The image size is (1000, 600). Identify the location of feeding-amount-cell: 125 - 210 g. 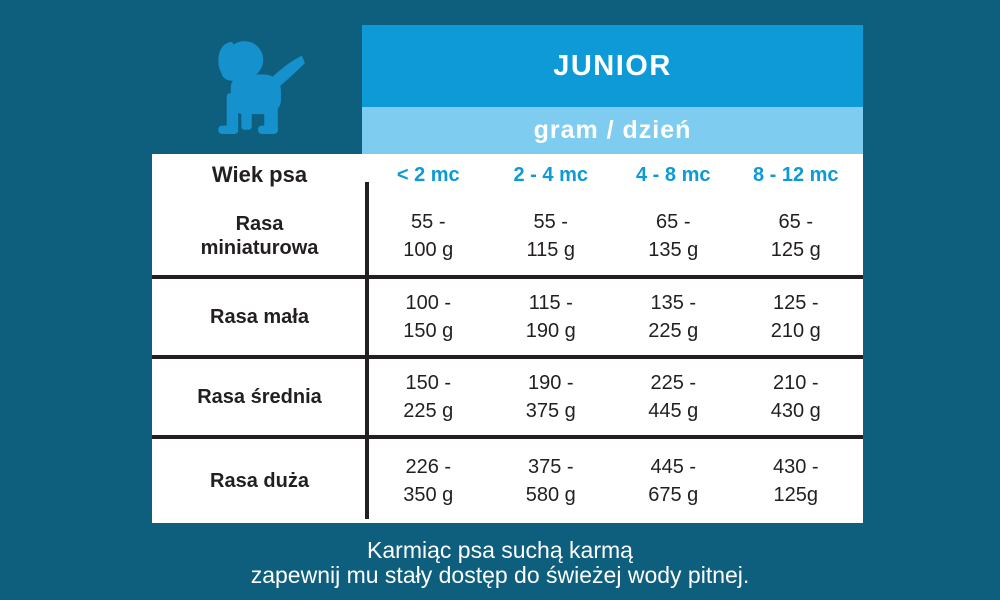
(795, 317).